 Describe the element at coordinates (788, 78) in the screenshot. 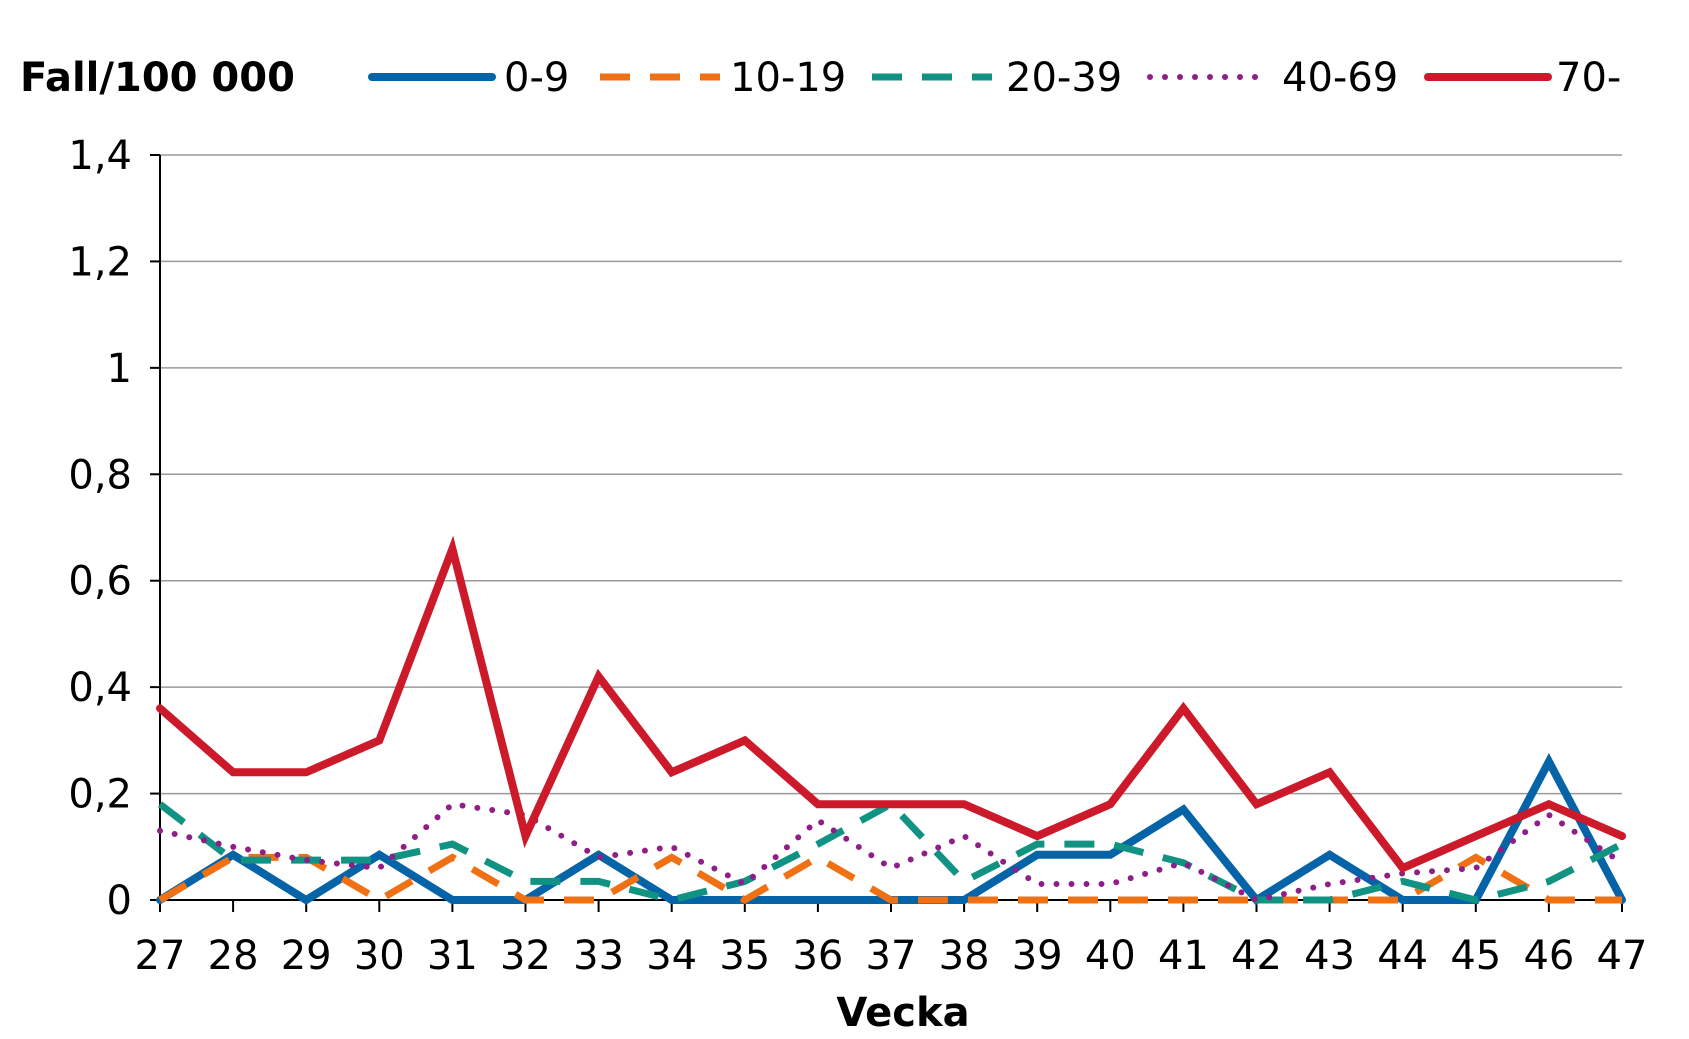

I see `legend-label-10-19: 10-19` at that location.